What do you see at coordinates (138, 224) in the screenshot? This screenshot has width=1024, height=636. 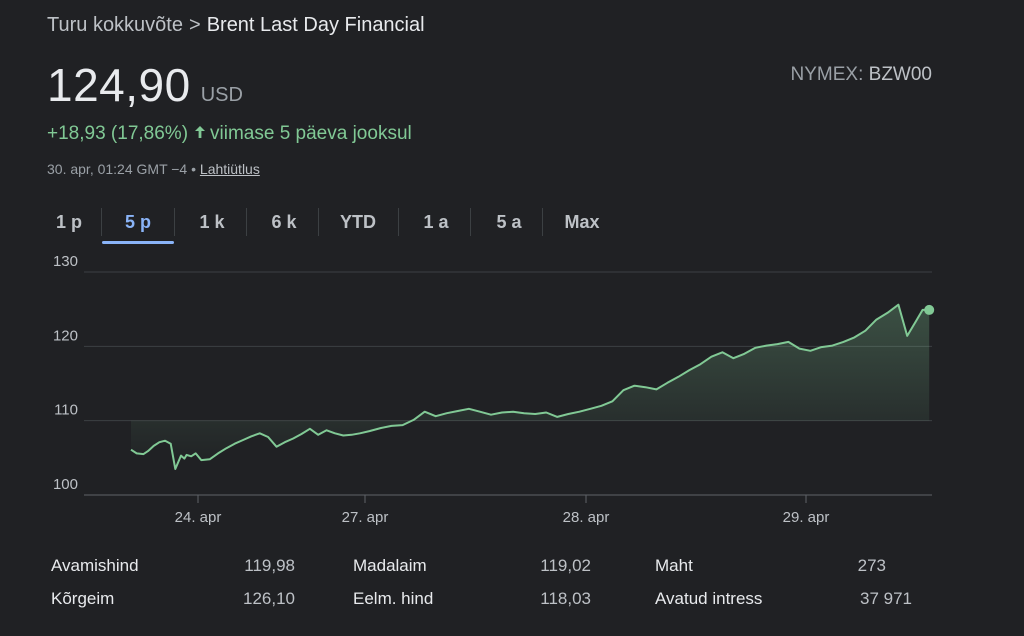 I see `tab-5-days: 5 p` at bounding box center [138, 224].